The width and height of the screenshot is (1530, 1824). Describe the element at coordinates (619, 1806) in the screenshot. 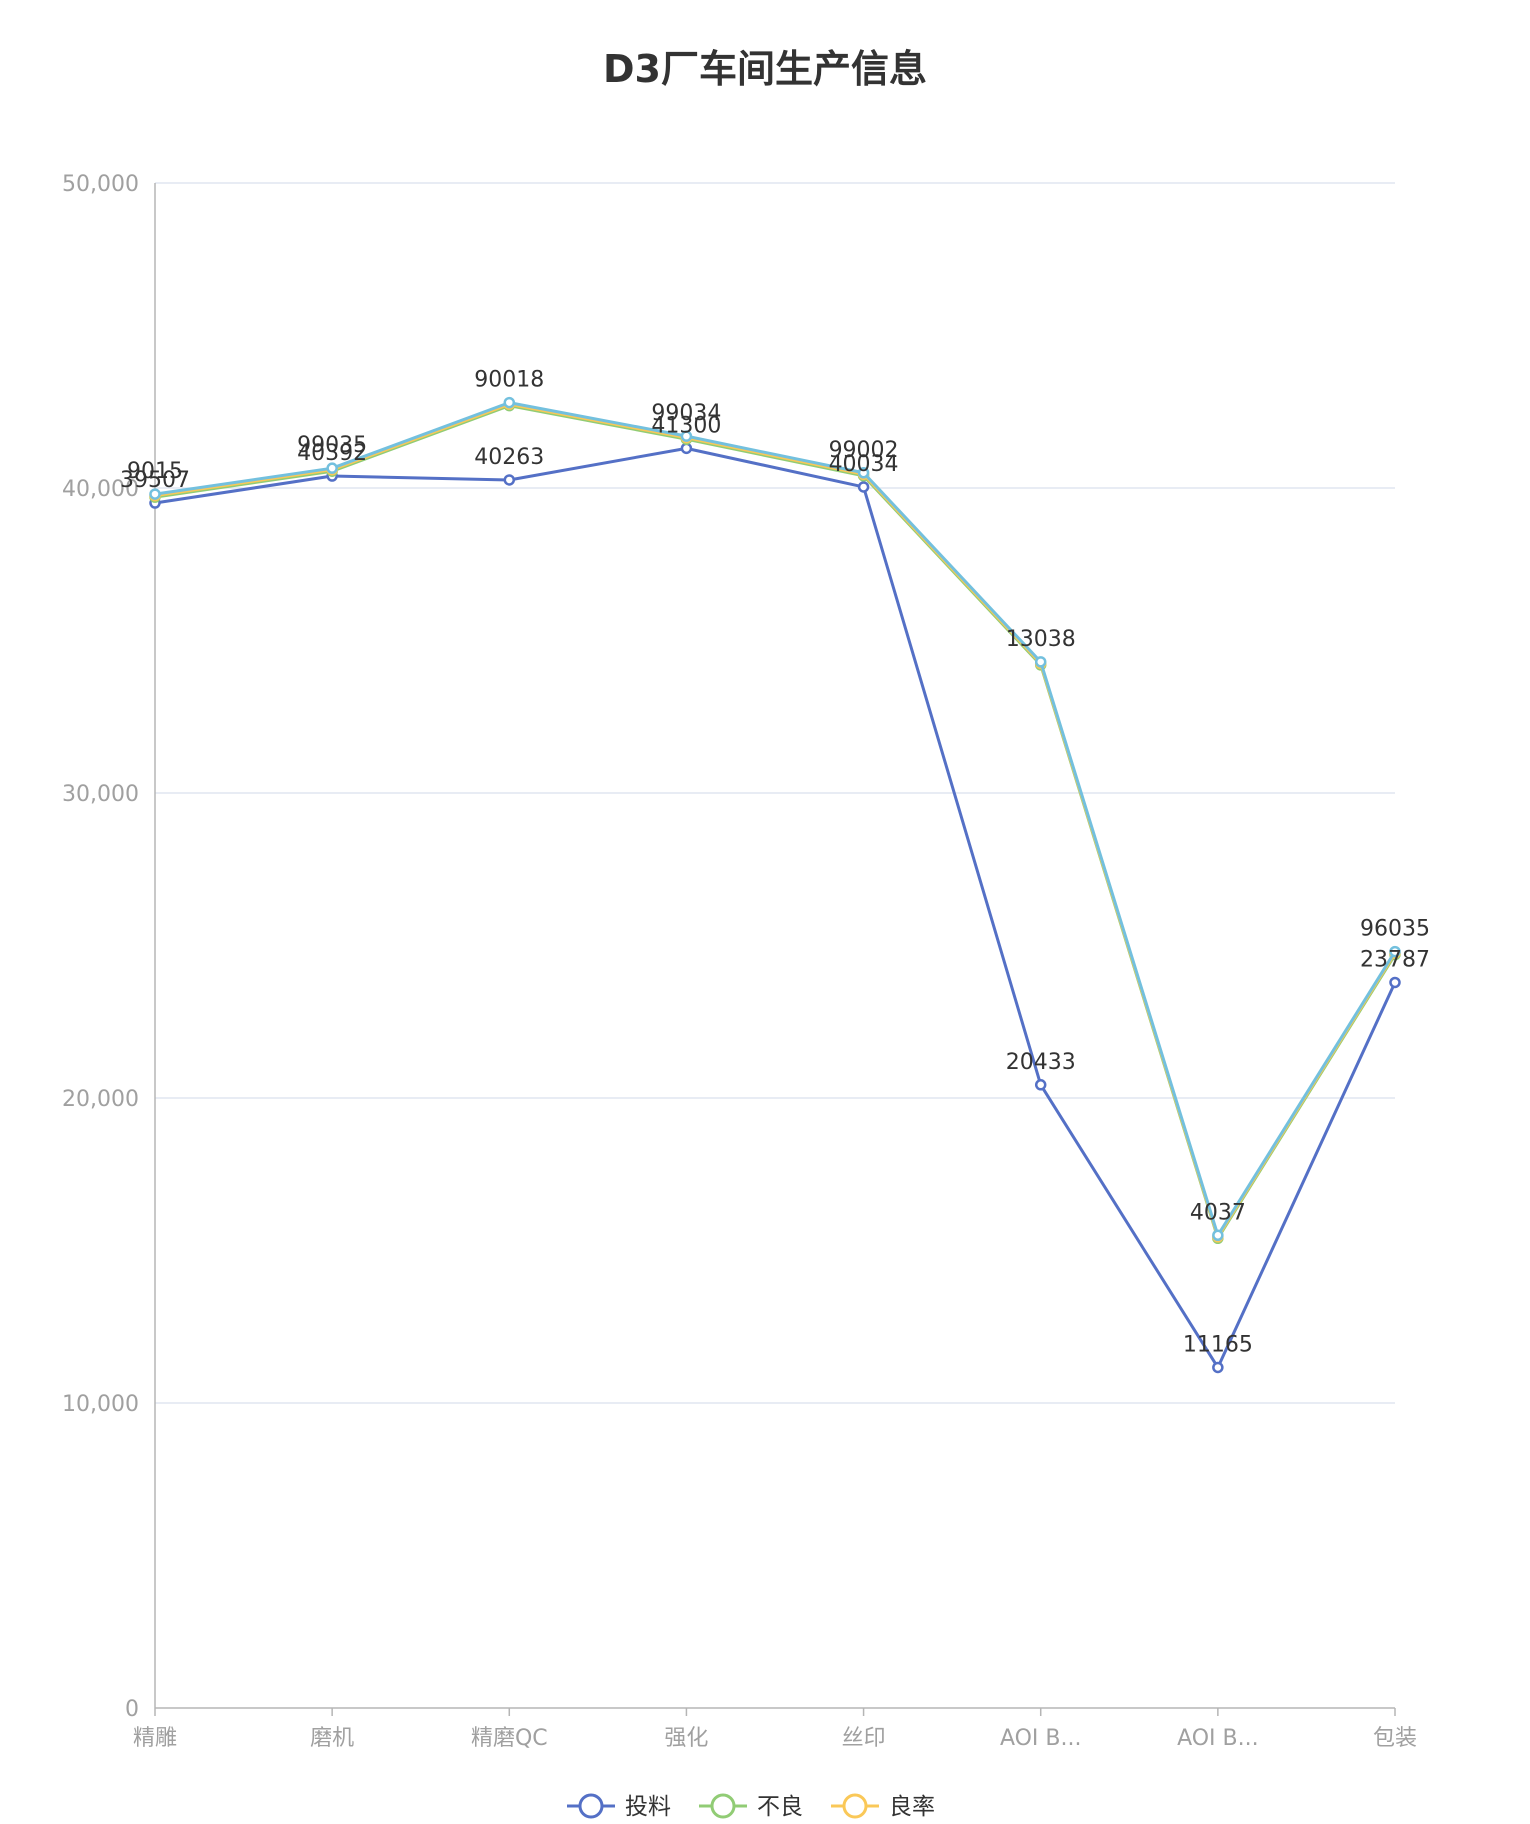

I see `legend-item: 投料` at that location.